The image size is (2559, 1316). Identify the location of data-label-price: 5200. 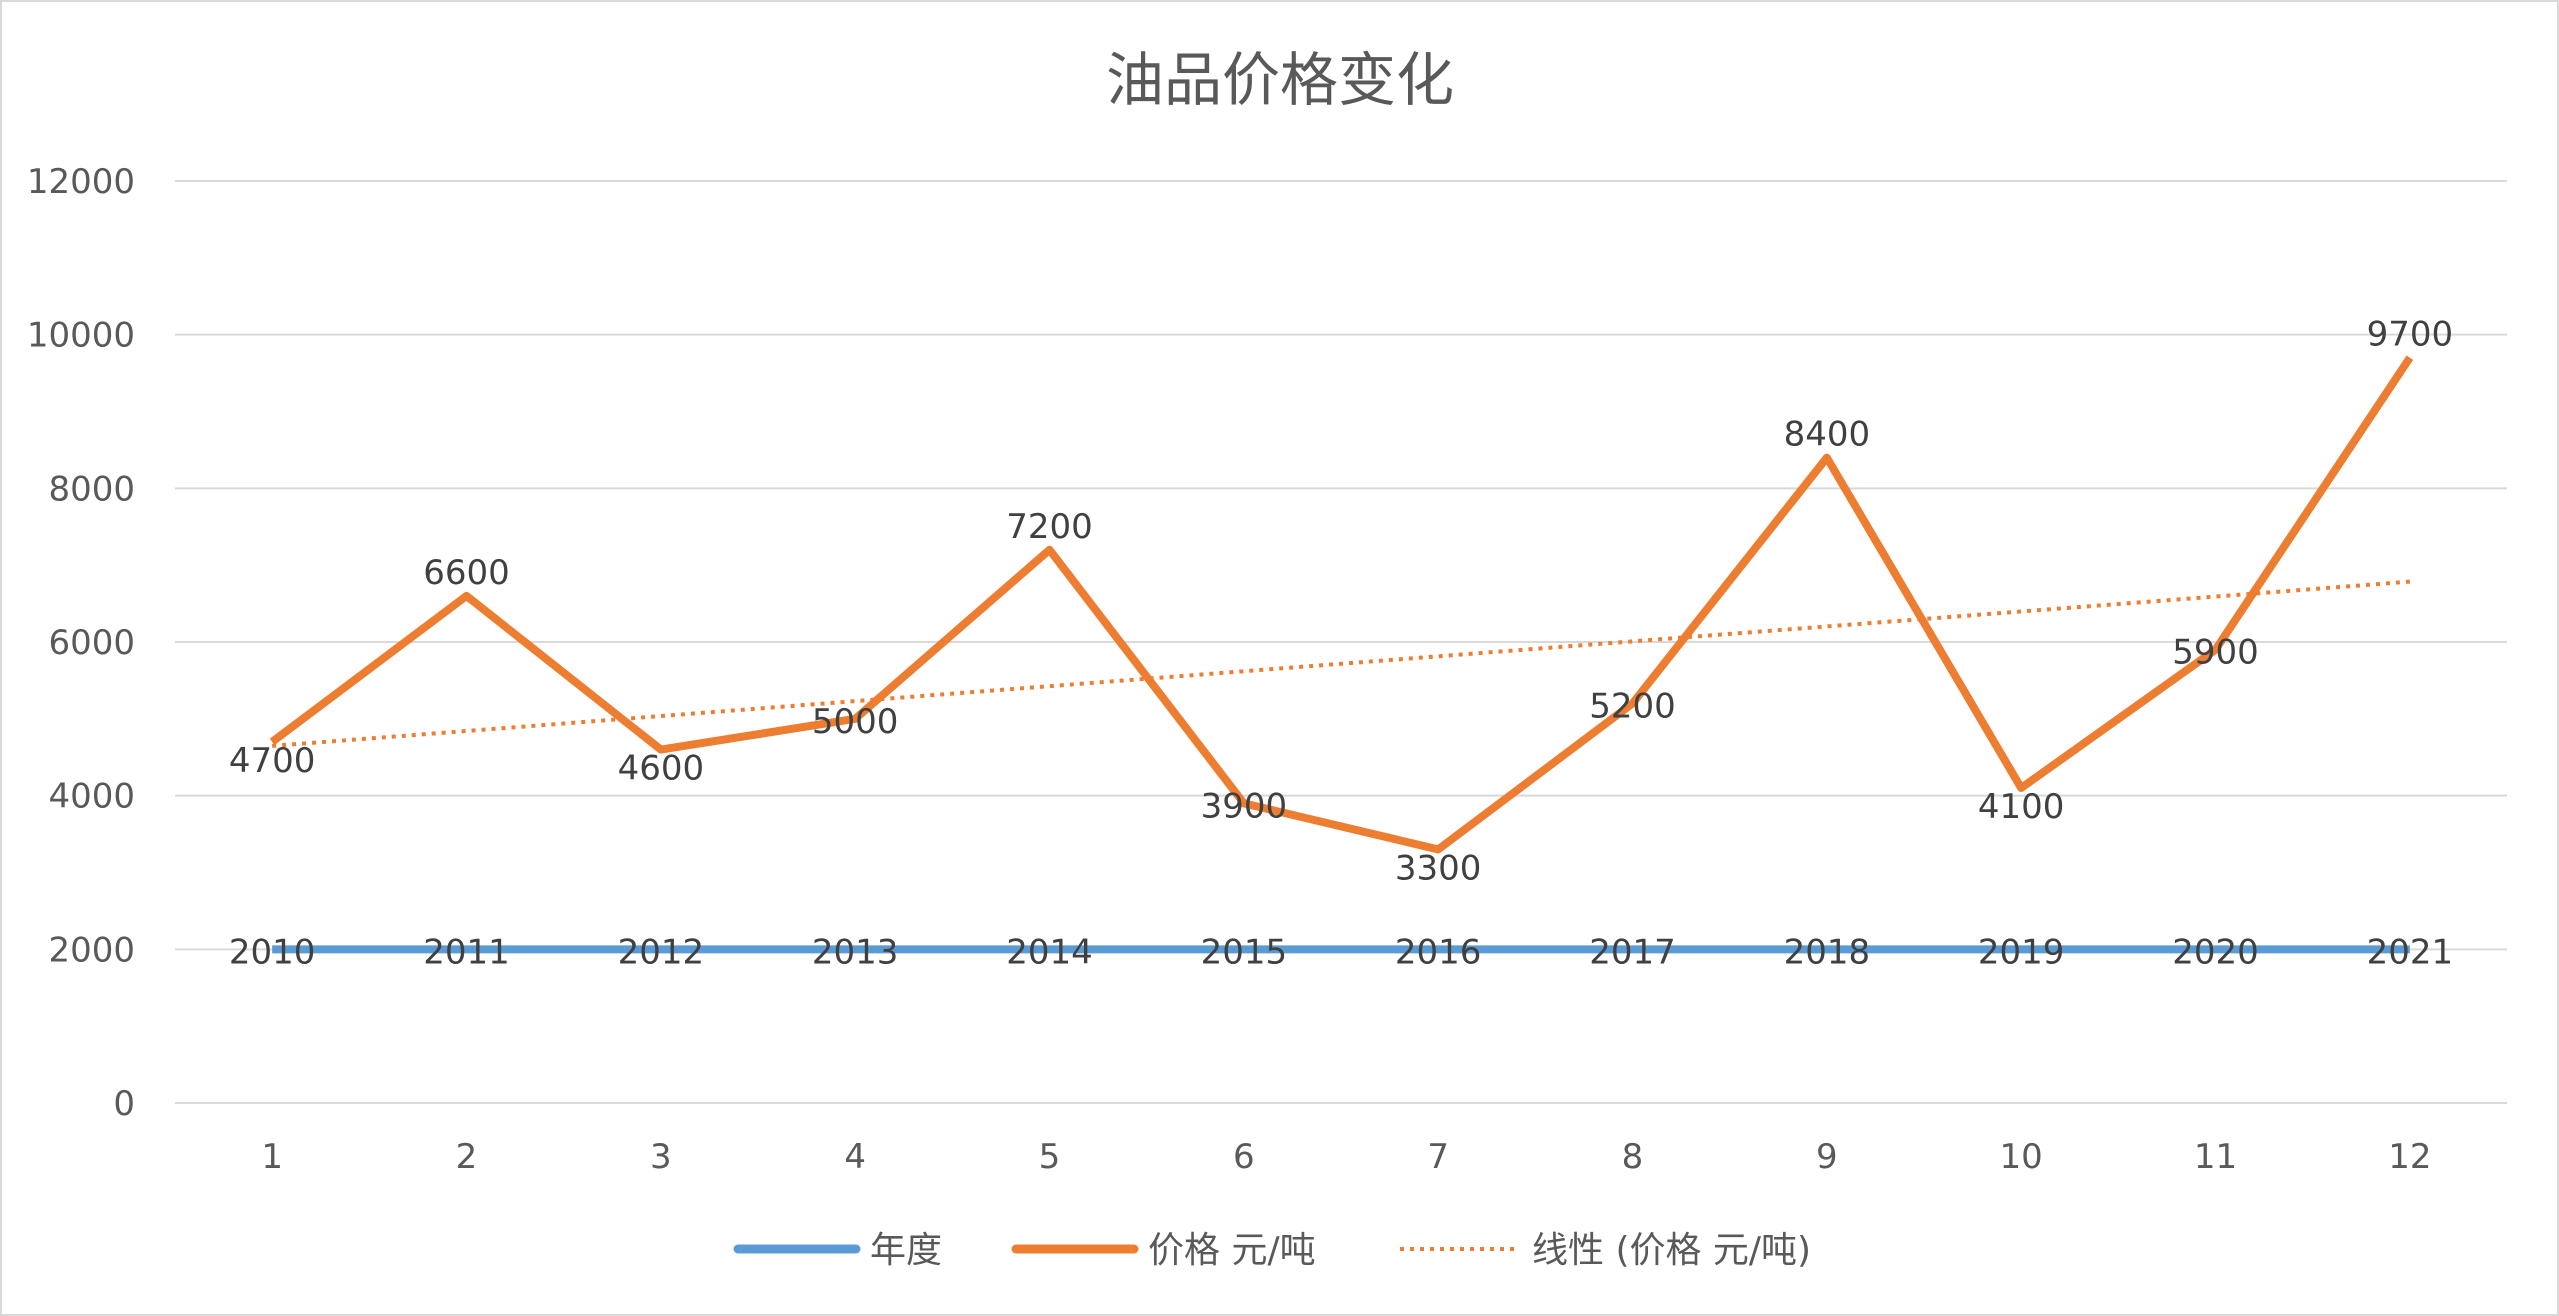
(1632, 706).